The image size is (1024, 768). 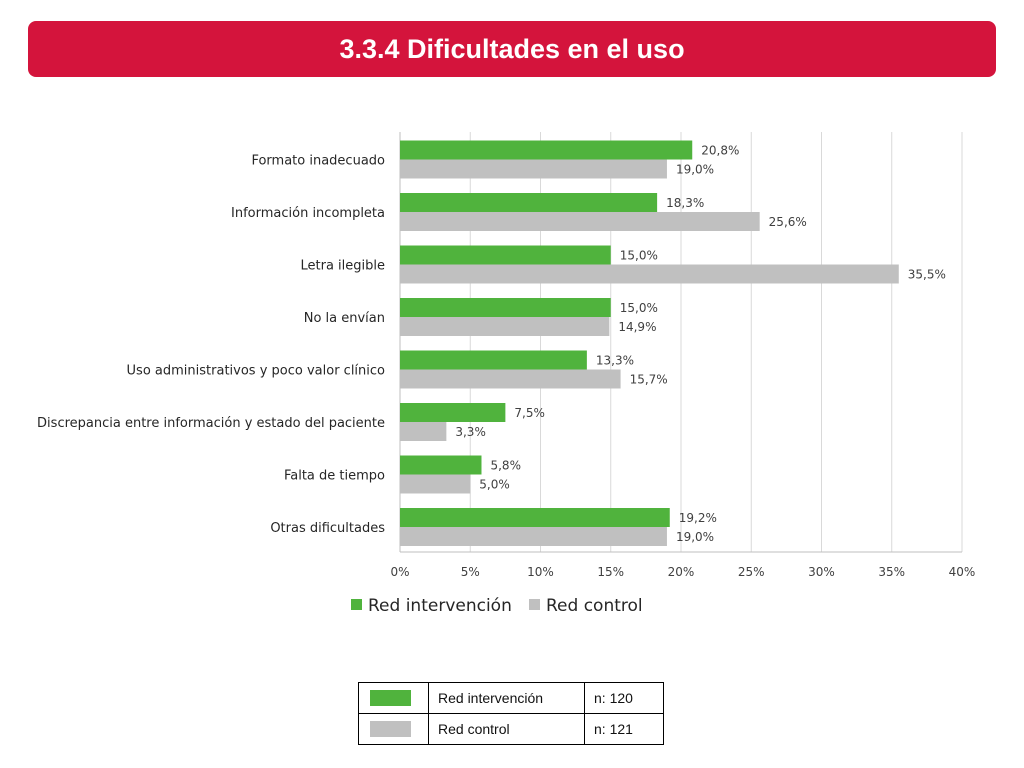 I want to click on x-tick-label: 10%, so click(x=540, y=572).